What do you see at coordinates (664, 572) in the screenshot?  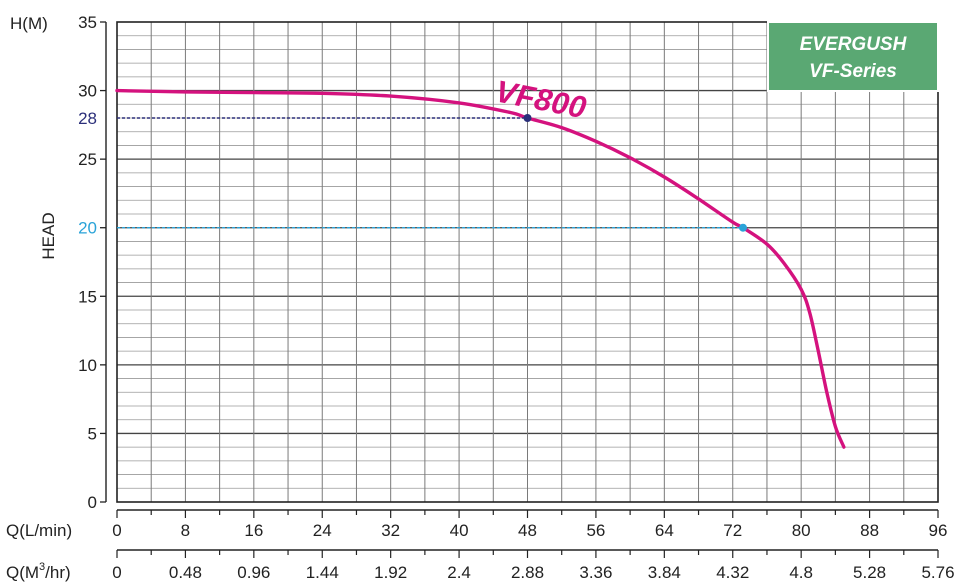 I see `x2-tick-label: 3.84` at bounding box center [664, 572].